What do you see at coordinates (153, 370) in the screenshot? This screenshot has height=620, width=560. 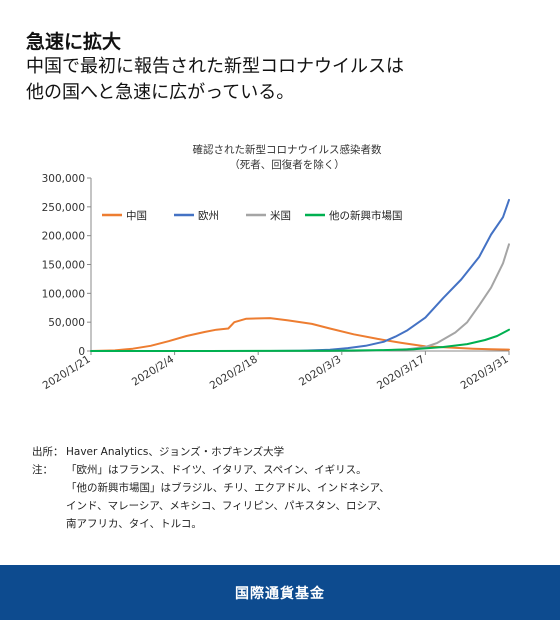 I see `x-tick-label: 2020/2/4` at bounding box center [153, 370].